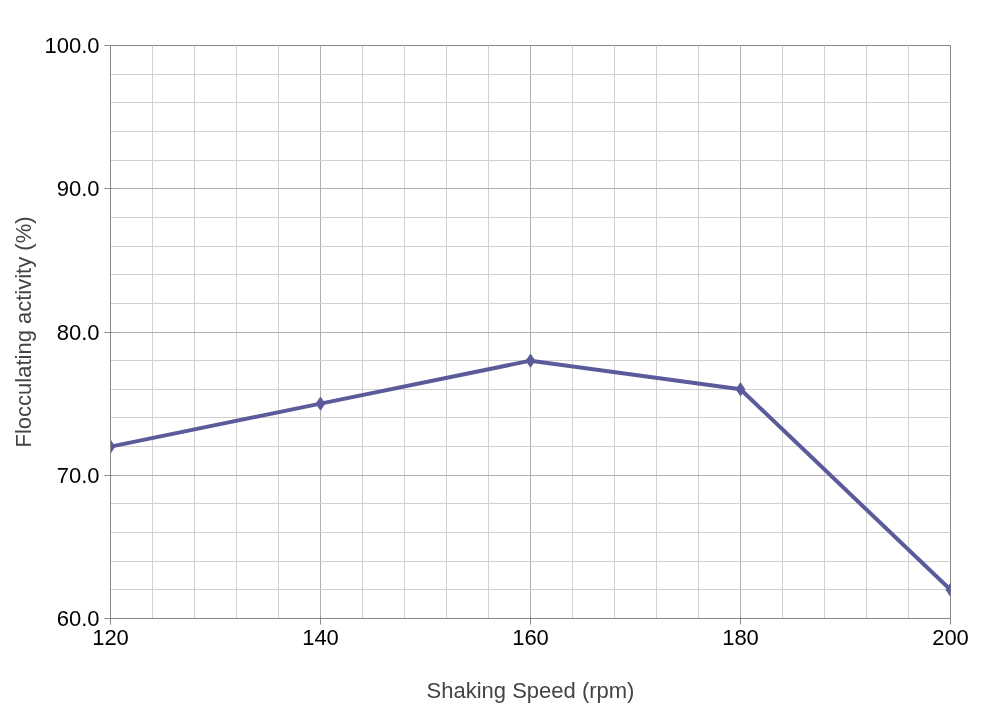 The width and height of the screenshot is (1007, 712). Describe the element at coordinates (530, 637) in the screenshot. I see `x-tick-label: 160` at that location.